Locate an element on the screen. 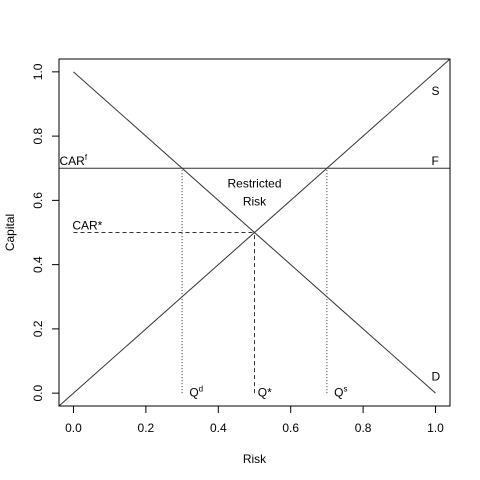  x-tick-label: 0.0 is located at coordinates (73, 428).